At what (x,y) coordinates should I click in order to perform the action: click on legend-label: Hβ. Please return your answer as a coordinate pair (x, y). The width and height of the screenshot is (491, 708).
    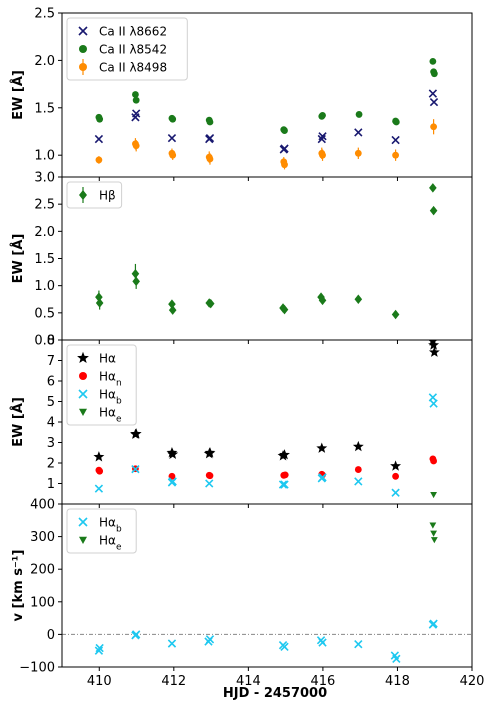
    Looking at the image, I should click on (107, 196).